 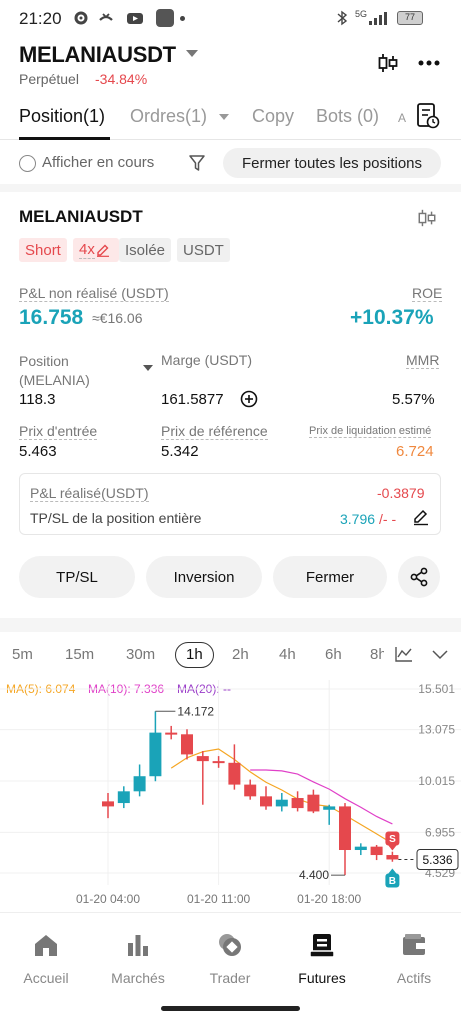 I want to click on divider, so click(x=230, y=625).